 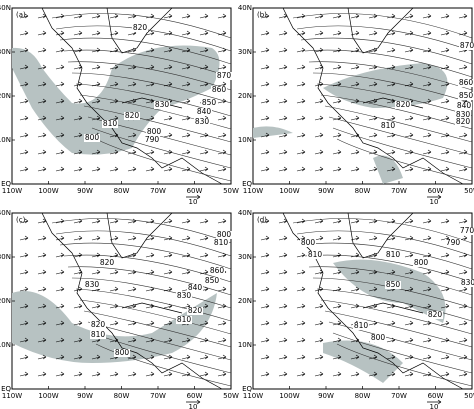 I want to click on lon-label: 70W, so click(x=399, y=396).